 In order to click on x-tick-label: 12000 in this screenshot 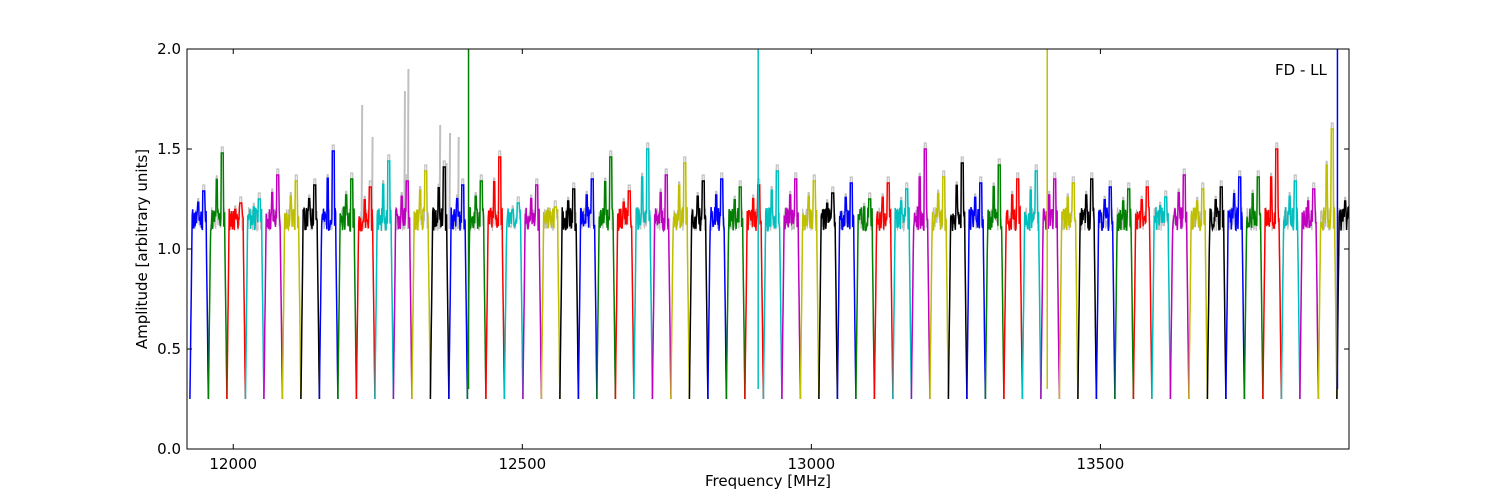, I will do `click(233, 464)`.